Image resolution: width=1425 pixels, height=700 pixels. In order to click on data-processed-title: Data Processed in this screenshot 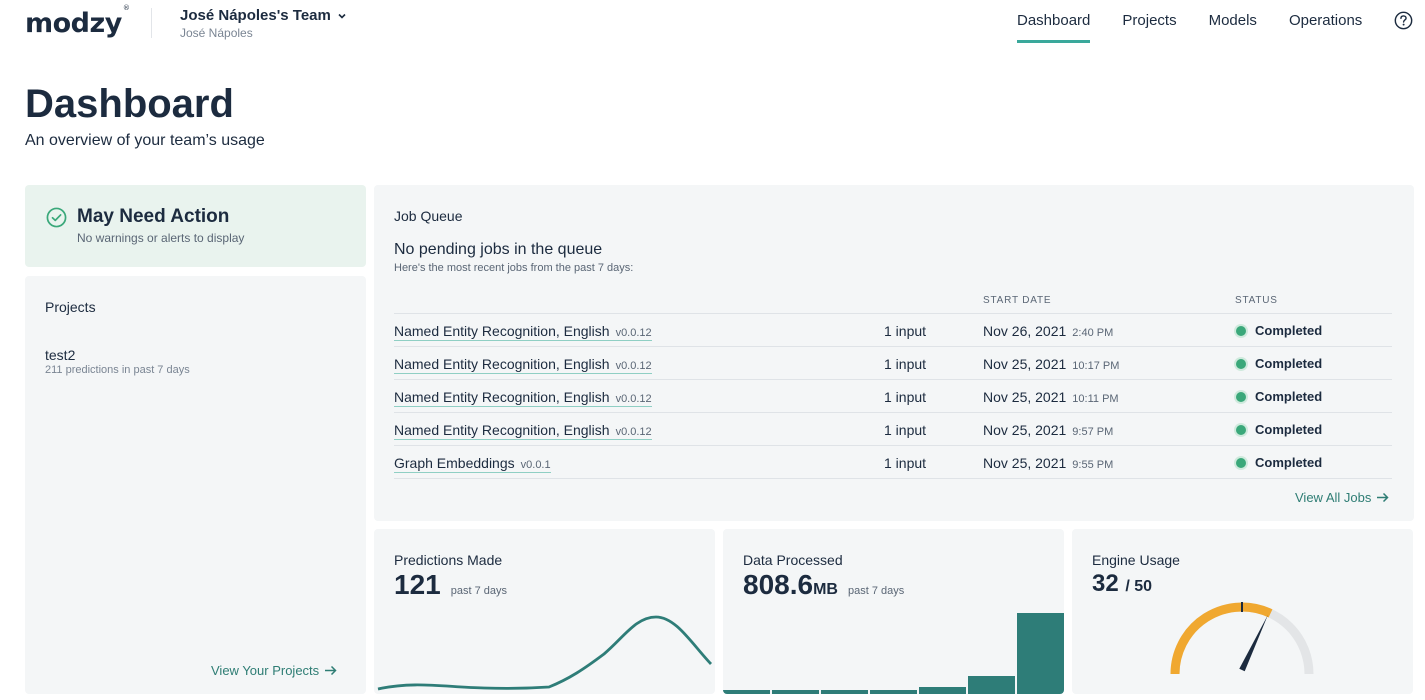, I will do `click(793, 560)`.